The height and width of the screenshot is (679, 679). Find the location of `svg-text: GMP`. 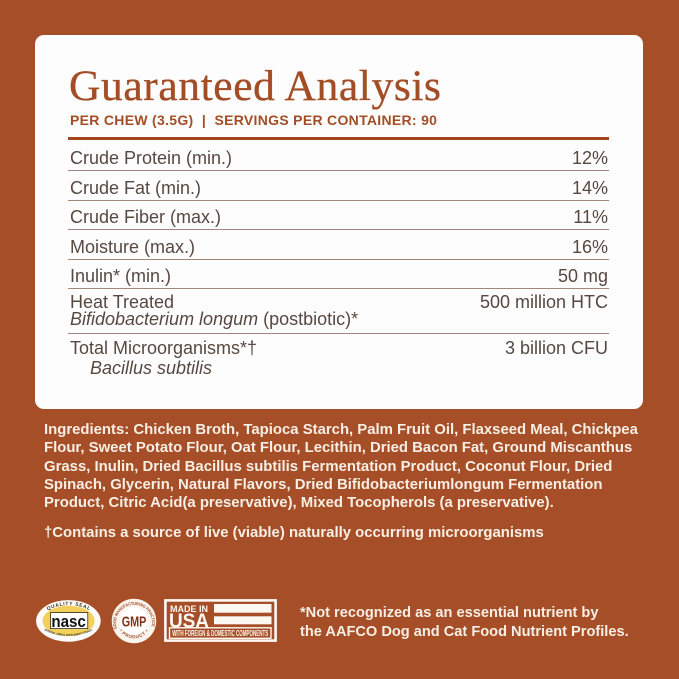

svg-text: GMP is located at coordinates (134, 623).